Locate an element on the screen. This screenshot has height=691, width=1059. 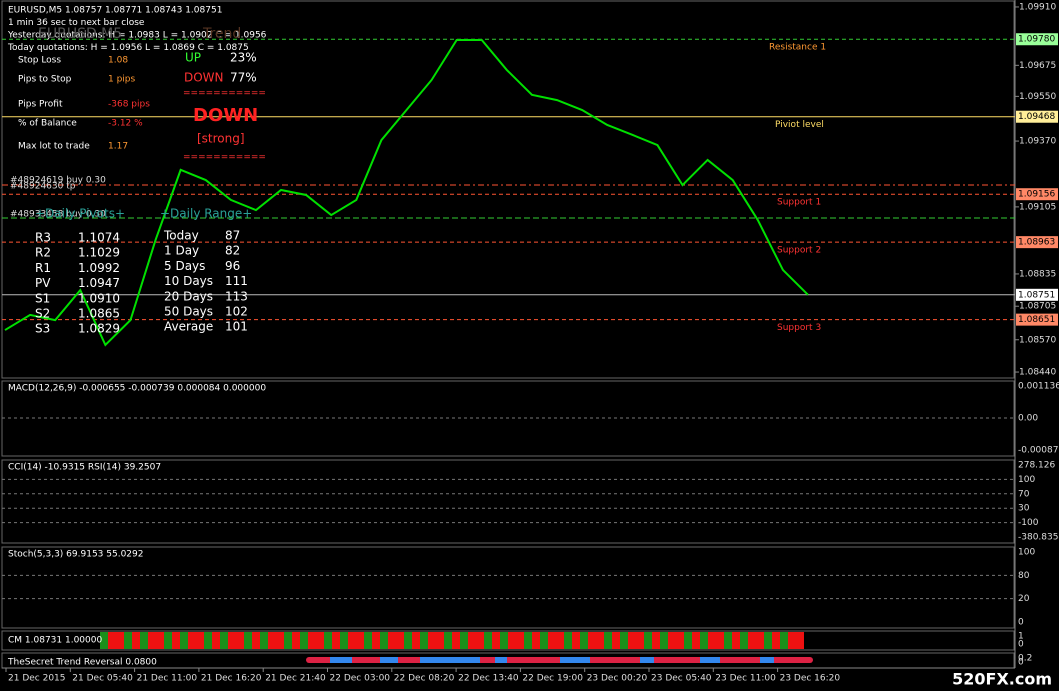
x-tick-label: 23 Dec 16:20 is located at coordinates (810, 679).